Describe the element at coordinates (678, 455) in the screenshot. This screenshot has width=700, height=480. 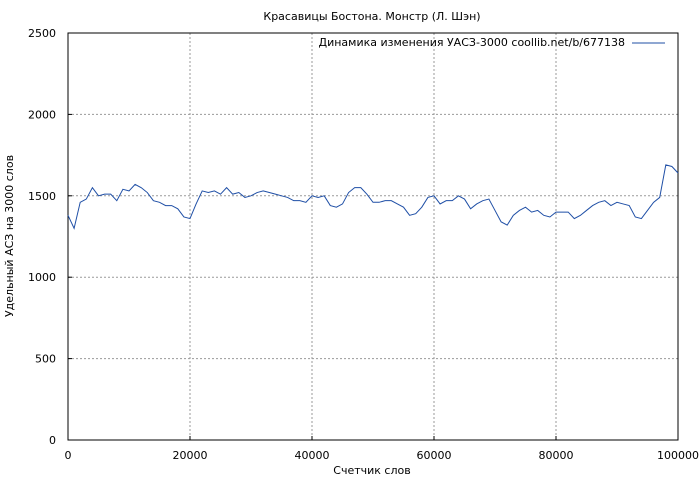
I see `x-tick-label: 100000` at that location.